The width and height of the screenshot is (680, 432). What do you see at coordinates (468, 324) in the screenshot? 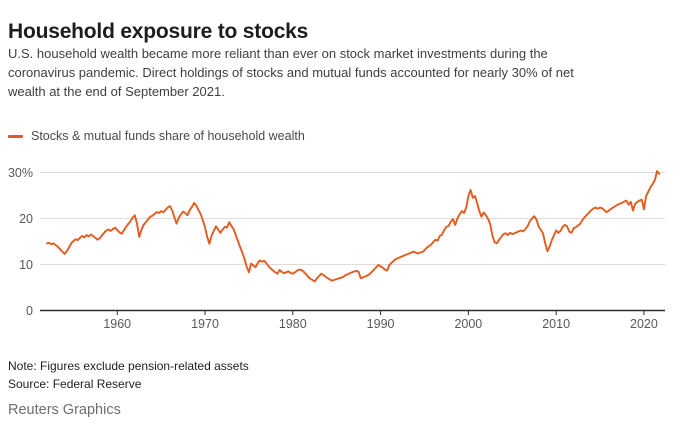
I see `x-axis-label-2000: 2000` at bounding box center [468, 324].